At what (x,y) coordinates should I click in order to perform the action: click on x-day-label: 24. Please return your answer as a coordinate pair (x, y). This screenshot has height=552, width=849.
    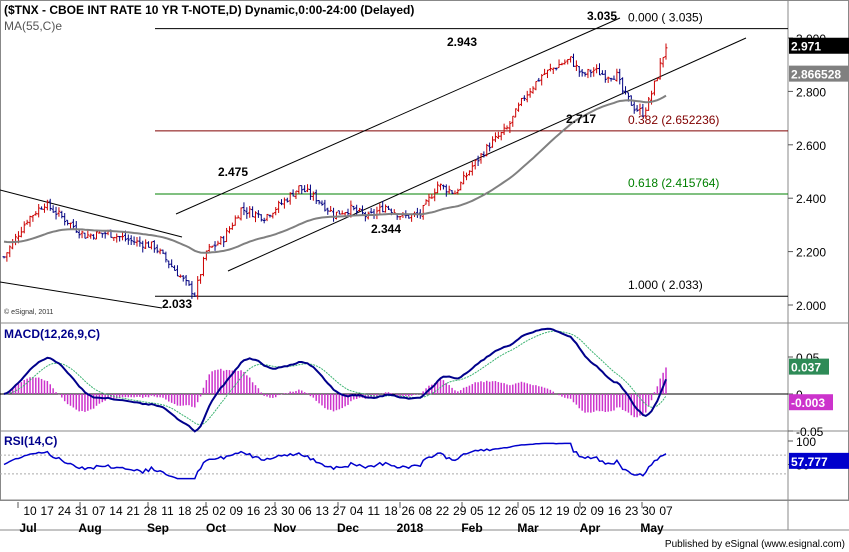
    Looking at the image, I should click on (65, 511).